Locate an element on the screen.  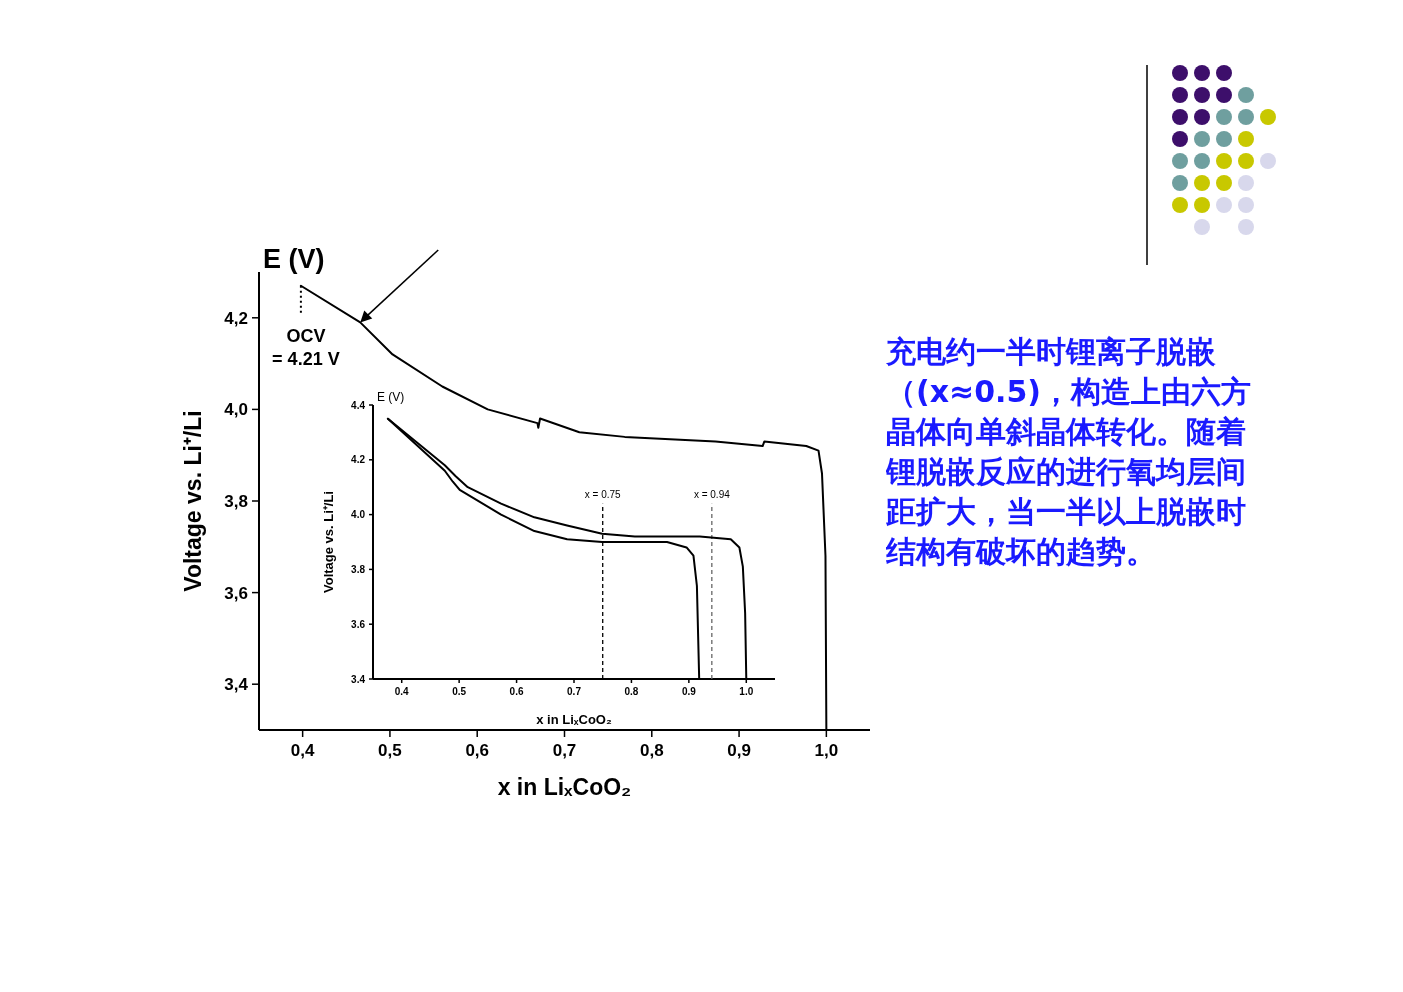
x-tick-label: 0.5 is located at coordinates (459, 691).